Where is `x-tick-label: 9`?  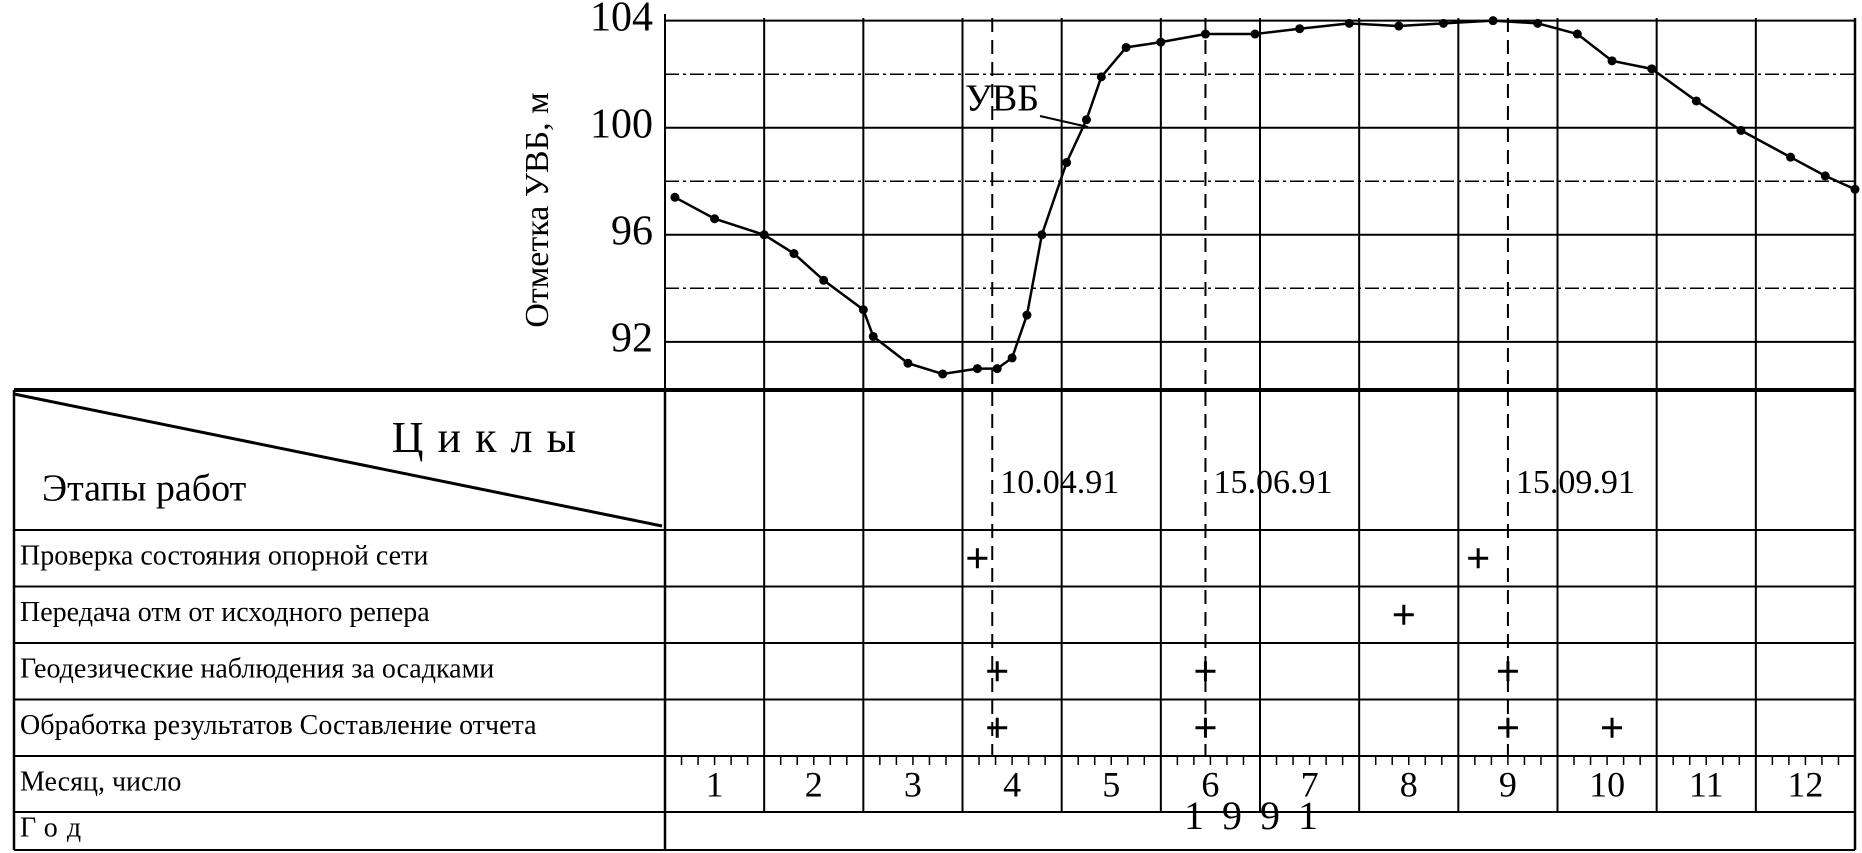
x-tick-label: 9 is located at coordinates (1508, 784).